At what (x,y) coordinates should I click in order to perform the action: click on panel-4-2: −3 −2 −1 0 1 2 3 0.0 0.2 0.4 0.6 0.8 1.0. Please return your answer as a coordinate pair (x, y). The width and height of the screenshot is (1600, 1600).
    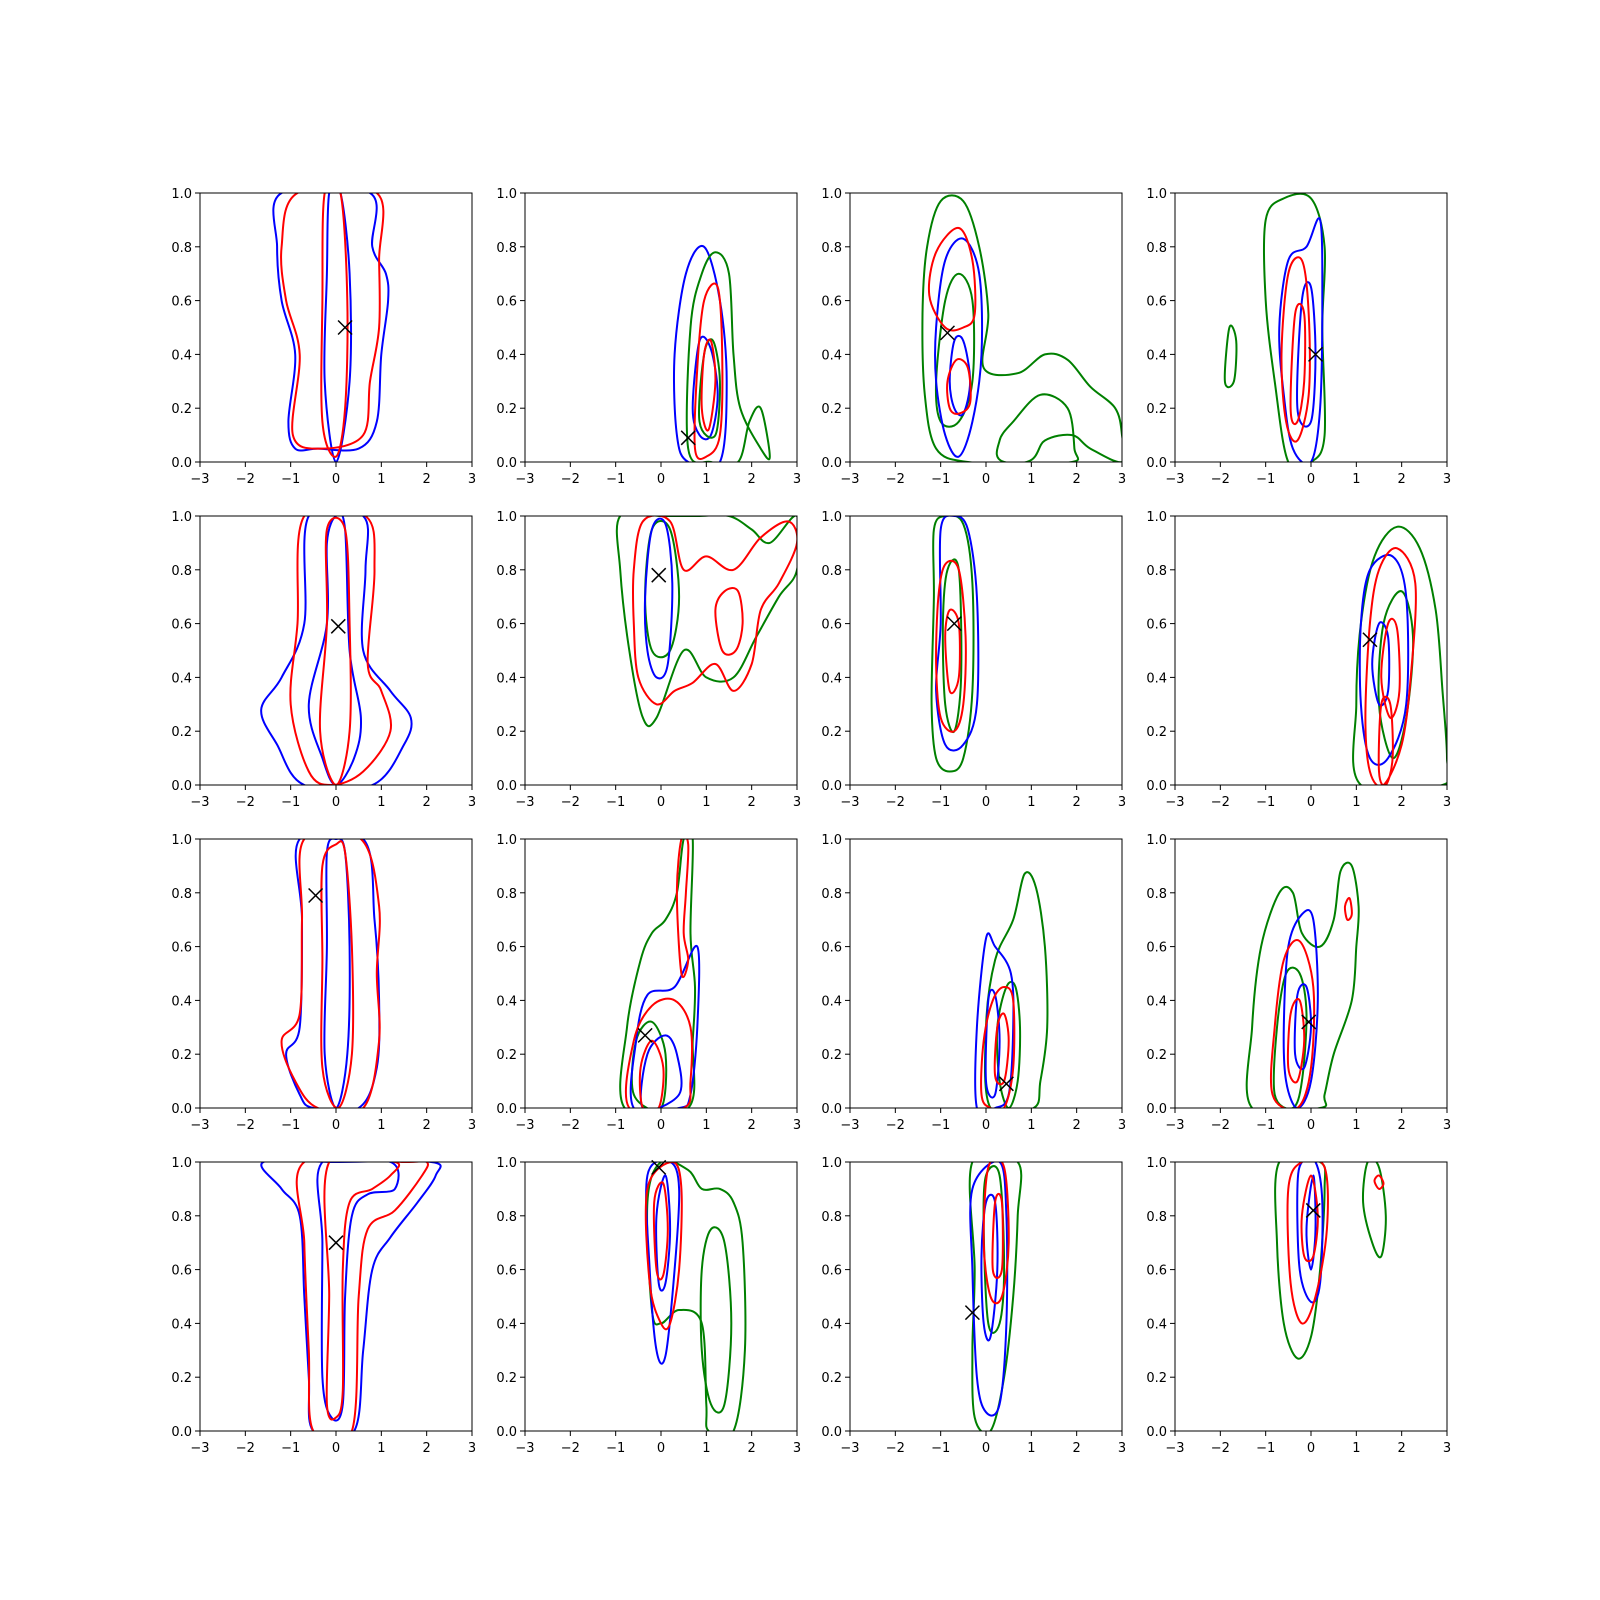
    Looking at the image, I should click on (648, 1306).